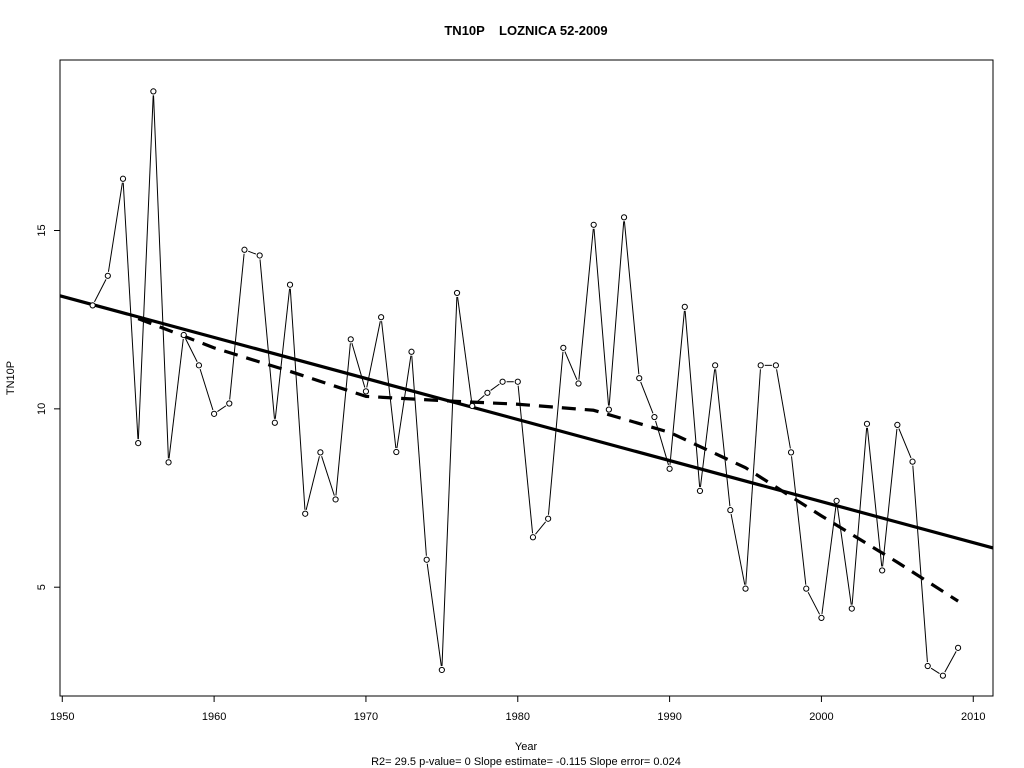  I want to click on x-axis-label: Year, so click(526, 747).